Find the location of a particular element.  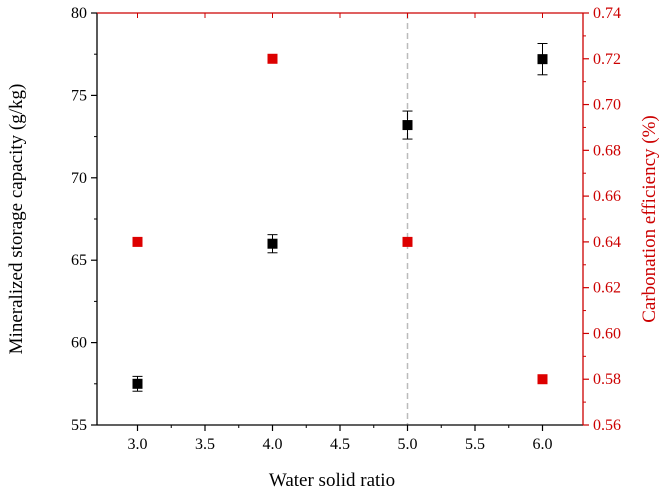

x-tick-label: 4.5 is located at coordinates (340, 444).